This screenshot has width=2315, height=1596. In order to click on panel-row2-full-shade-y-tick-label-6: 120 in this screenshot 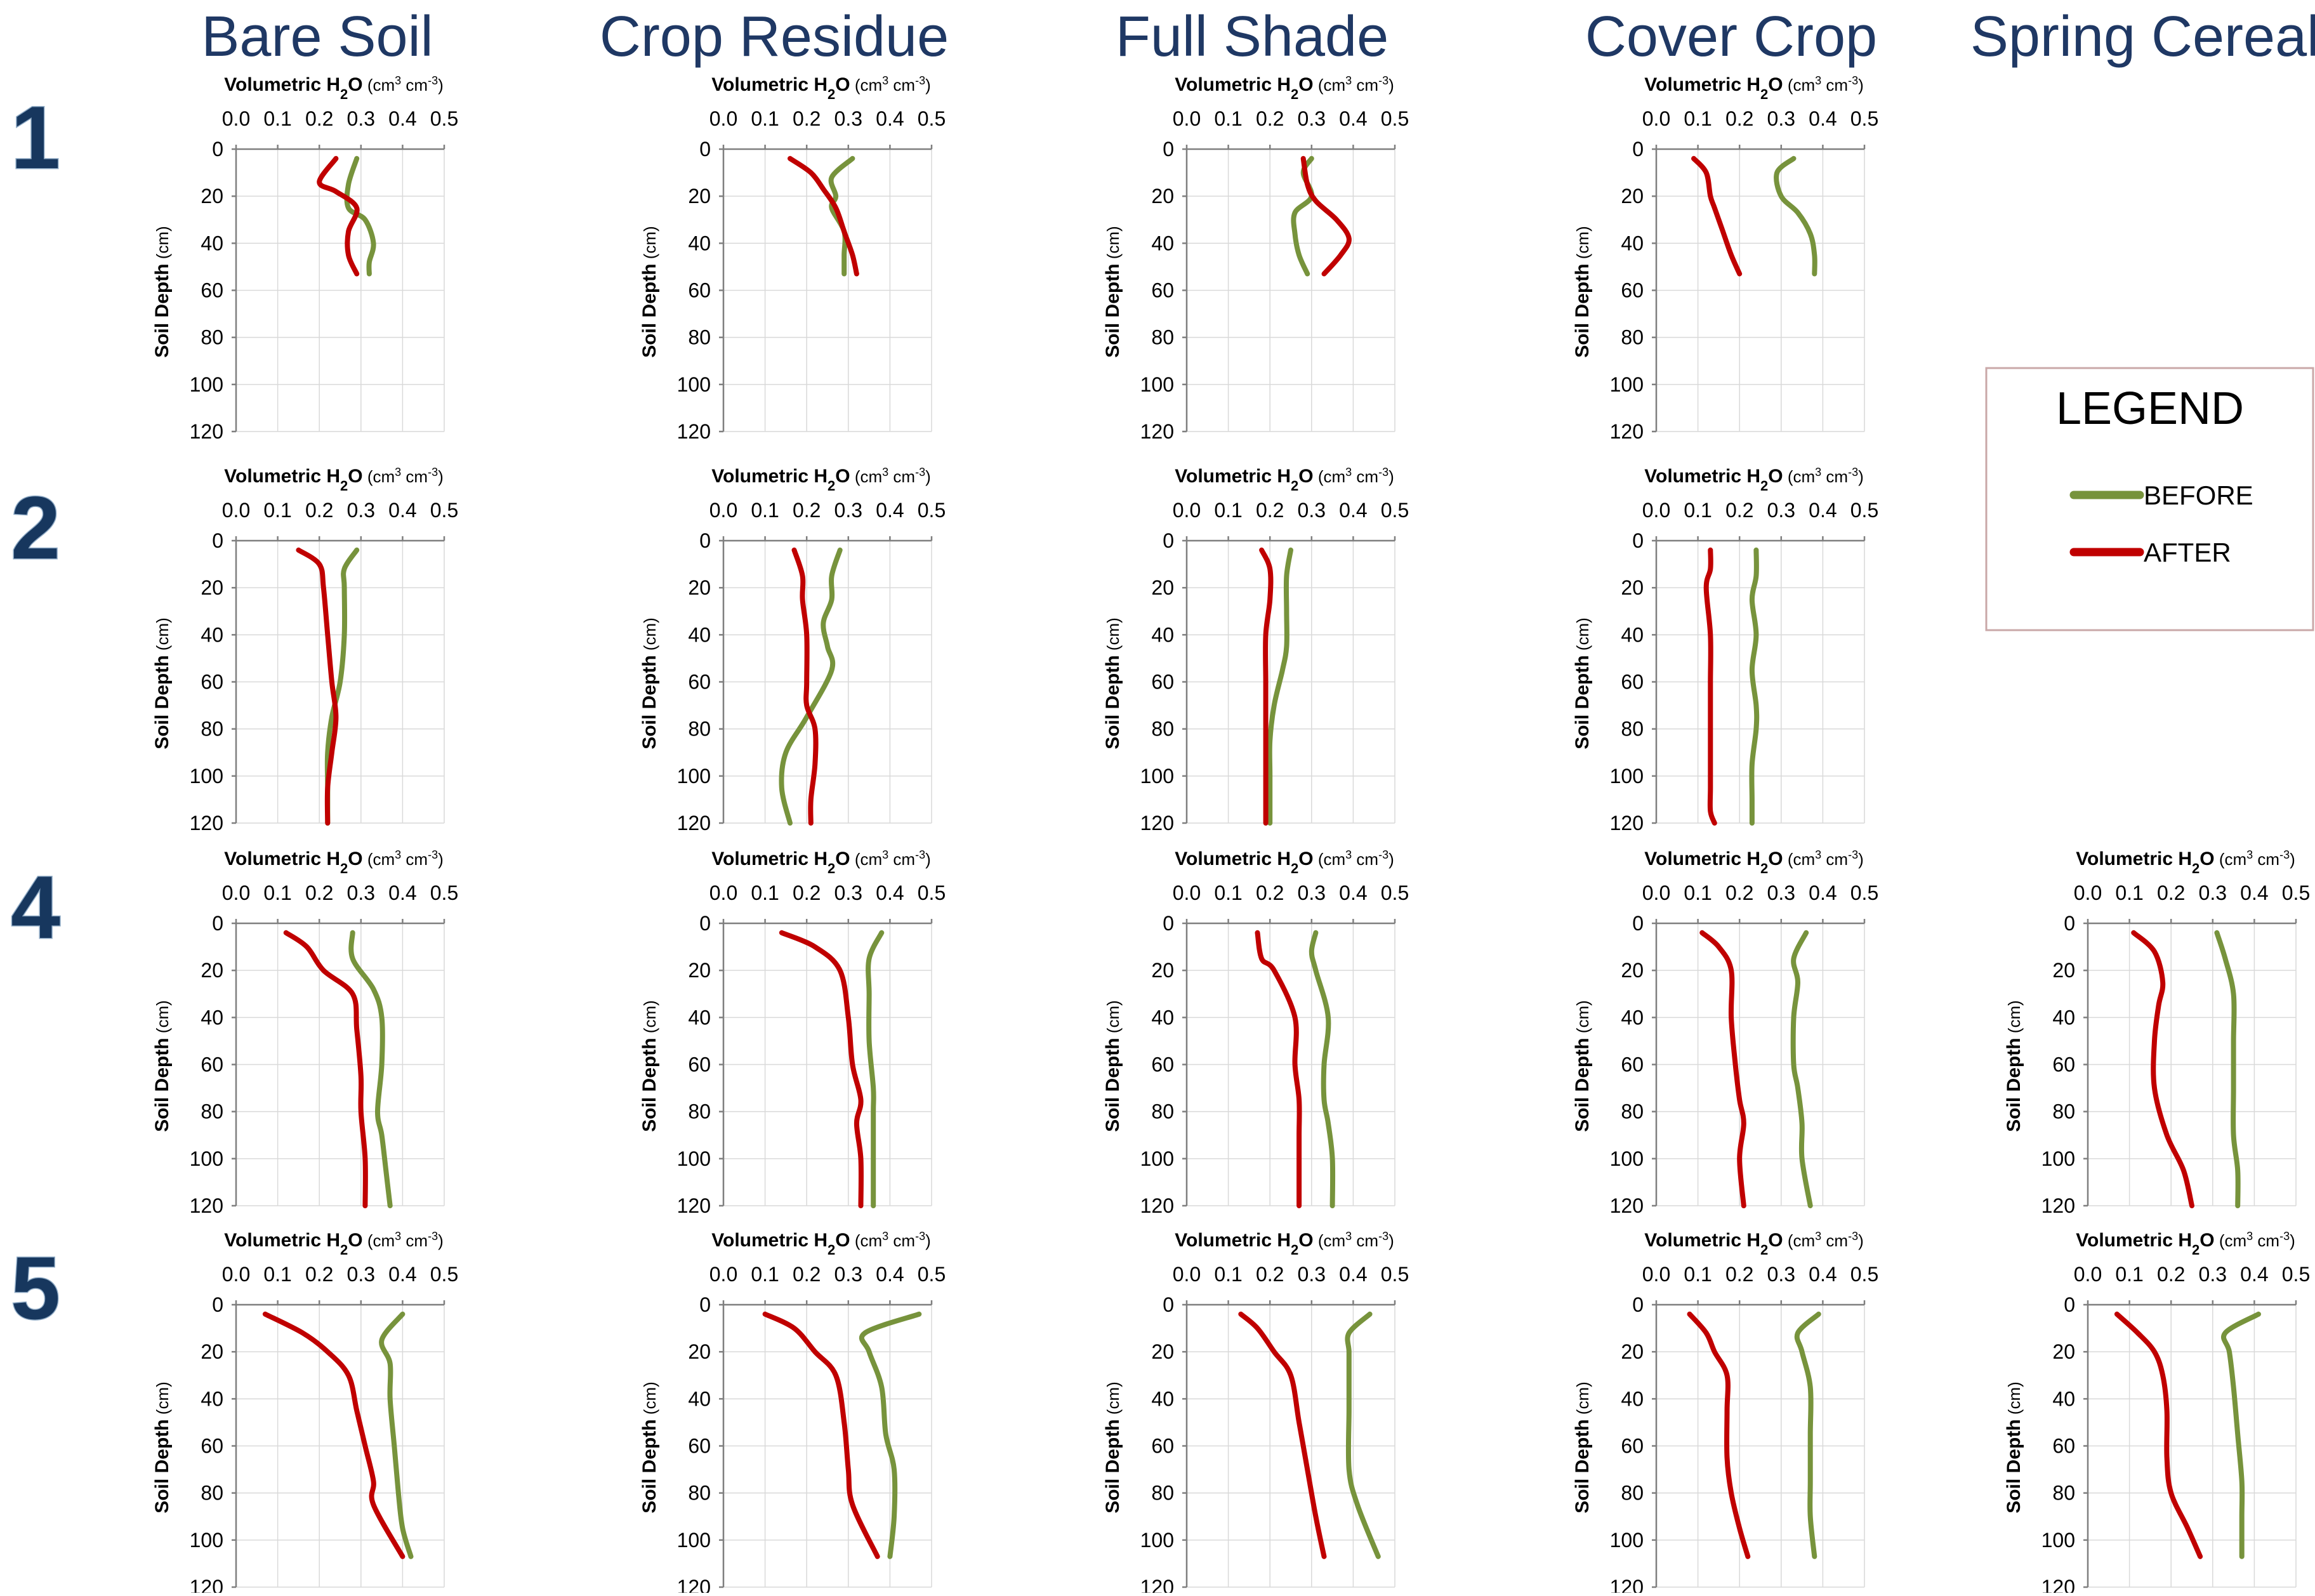, I will do `click(1157, 823)`.